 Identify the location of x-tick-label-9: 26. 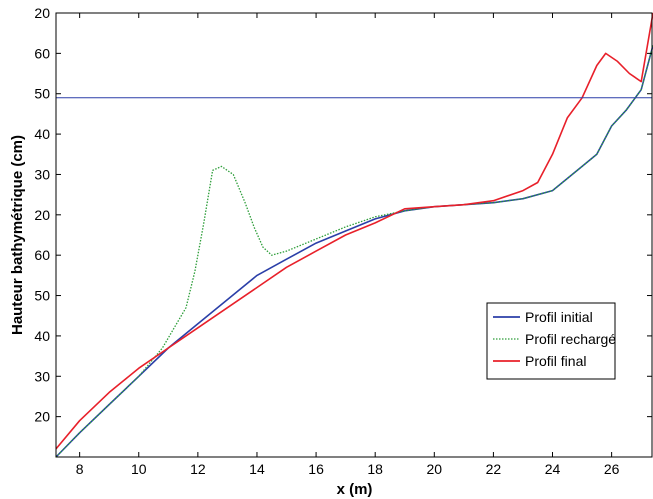
(612, 469).